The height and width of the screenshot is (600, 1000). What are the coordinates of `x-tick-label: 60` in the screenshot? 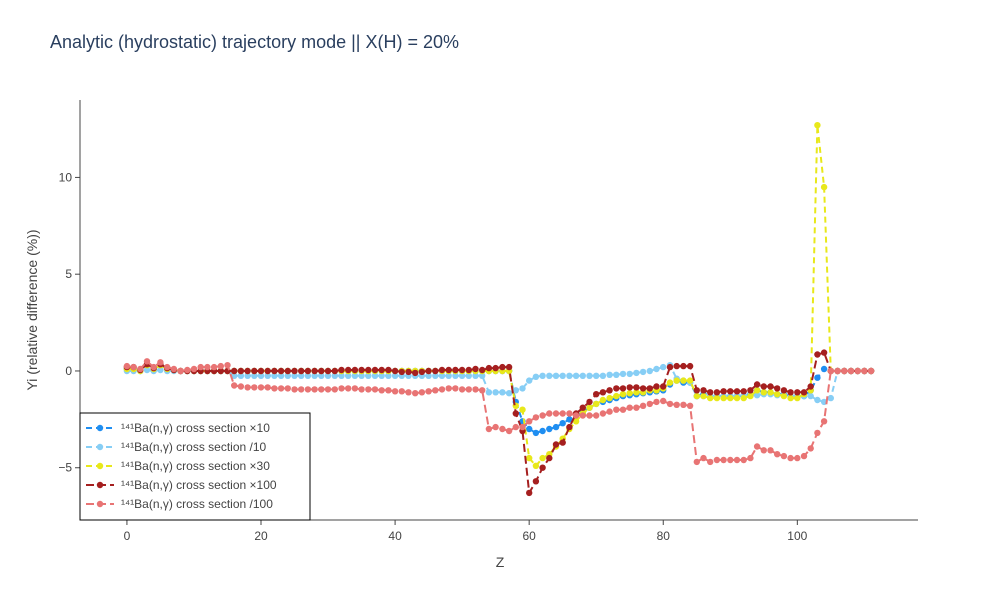 It's located at (529, 536).